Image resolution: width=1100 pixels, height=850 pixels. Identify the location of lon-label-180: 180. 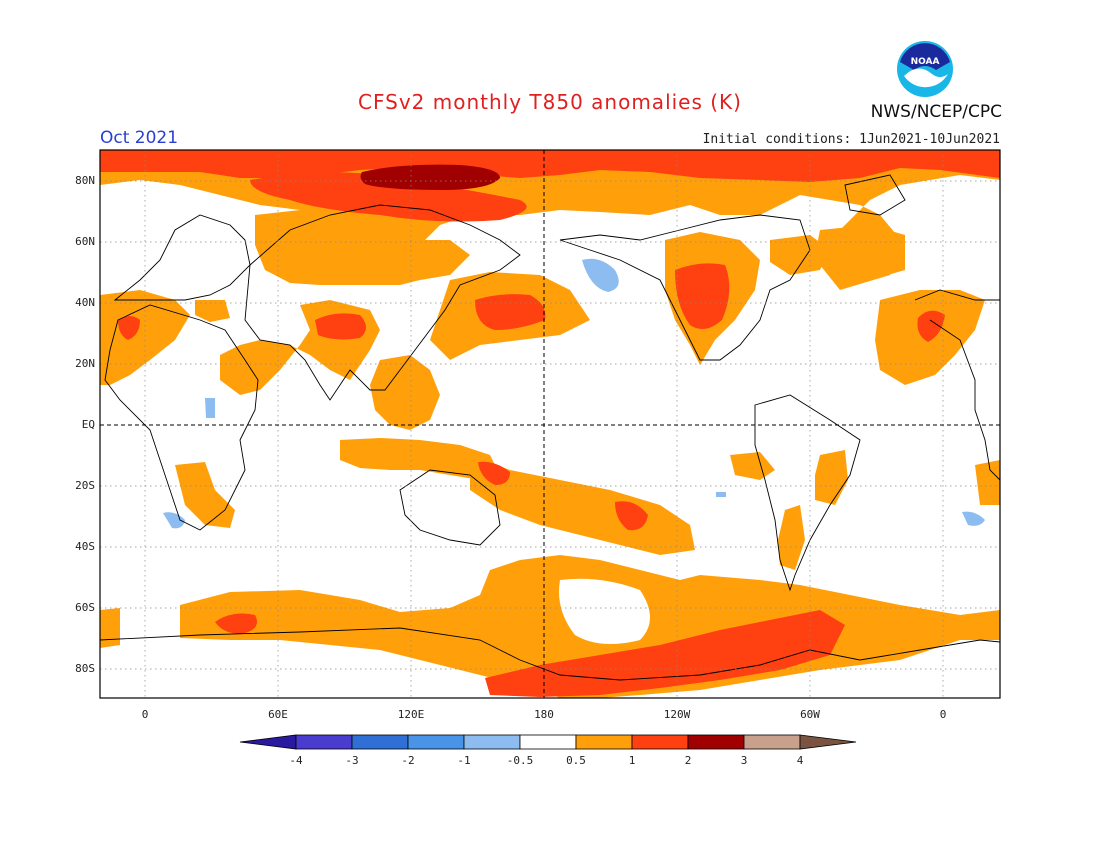
(544, 714).